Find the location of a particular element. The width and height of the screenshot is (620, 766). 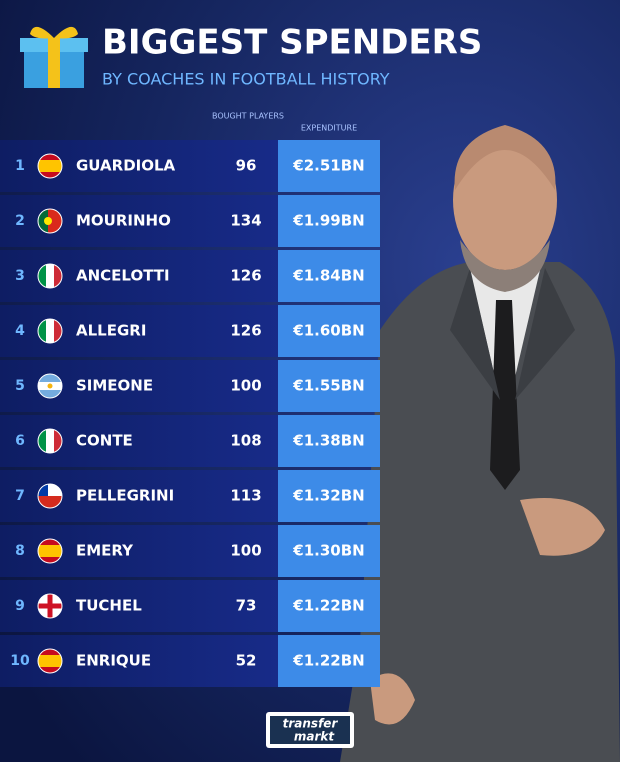

coach-name: PELLEGRINI is located at coordinates (125, 496).